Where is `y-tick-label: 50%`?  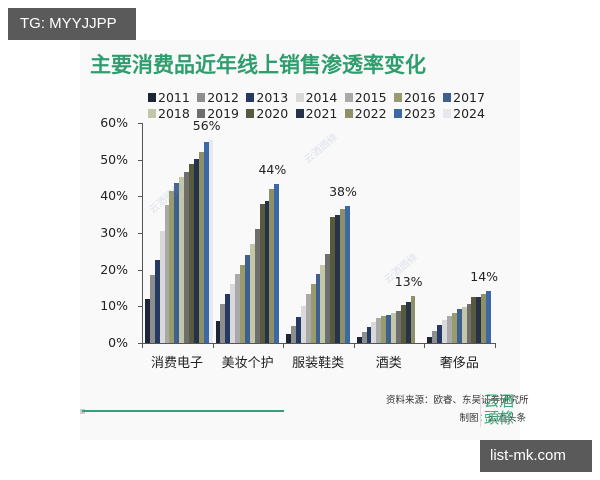 y-tick-label: 50% is located at coordinates (114, 159).